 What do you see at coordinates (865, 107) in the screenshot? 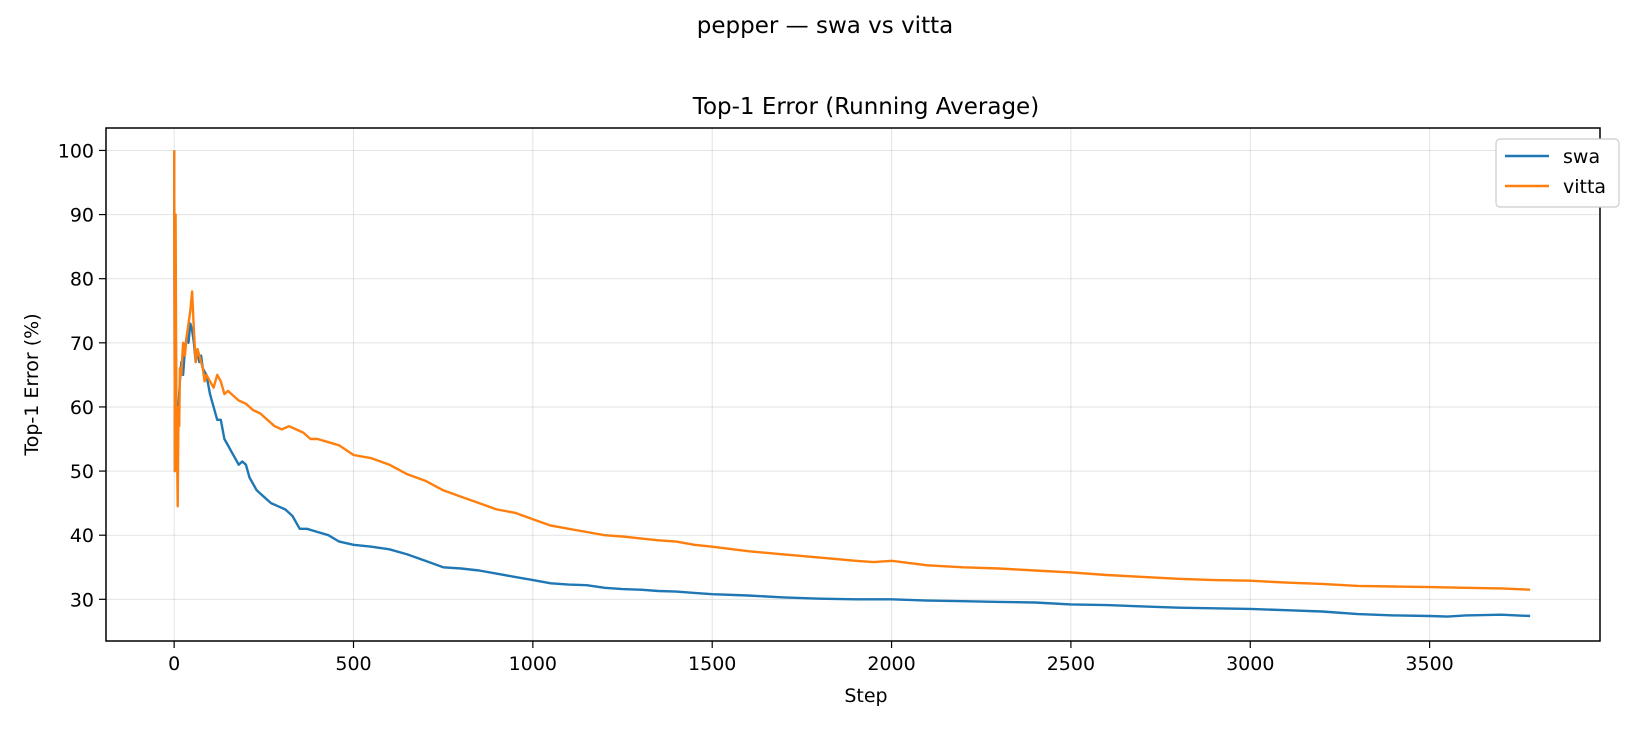
I see `chart-title: Top-1 Error (Running Average)` at bounding box center [865, 107].